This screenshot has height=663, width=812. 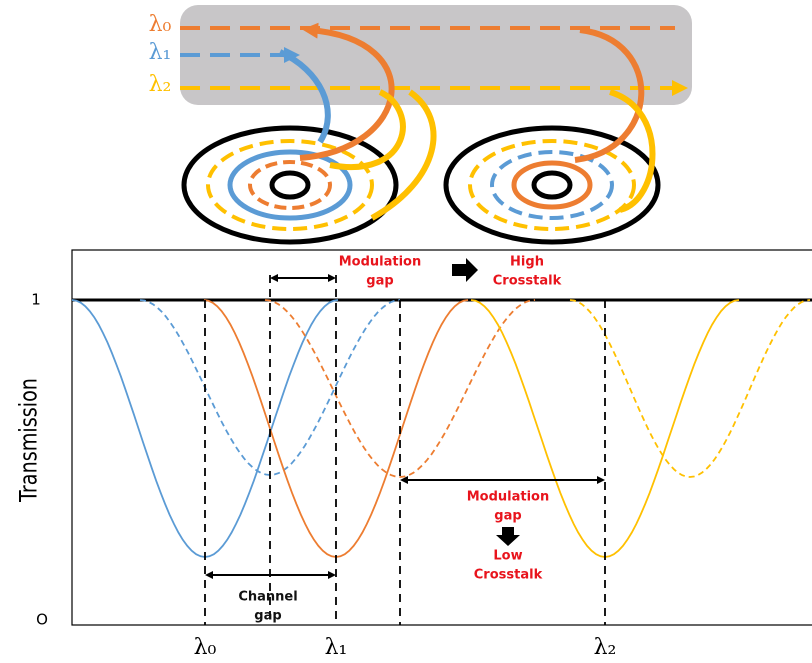 What do you see at coordinates (160, 52) in the screenshot?
I see `wavelength-label: λ₁` at bounding box center [160, 52].